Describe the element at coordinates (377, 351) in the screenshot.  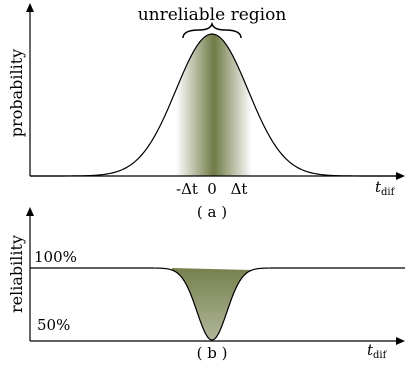
I see `x-axis-label-b: tdif` at that location.